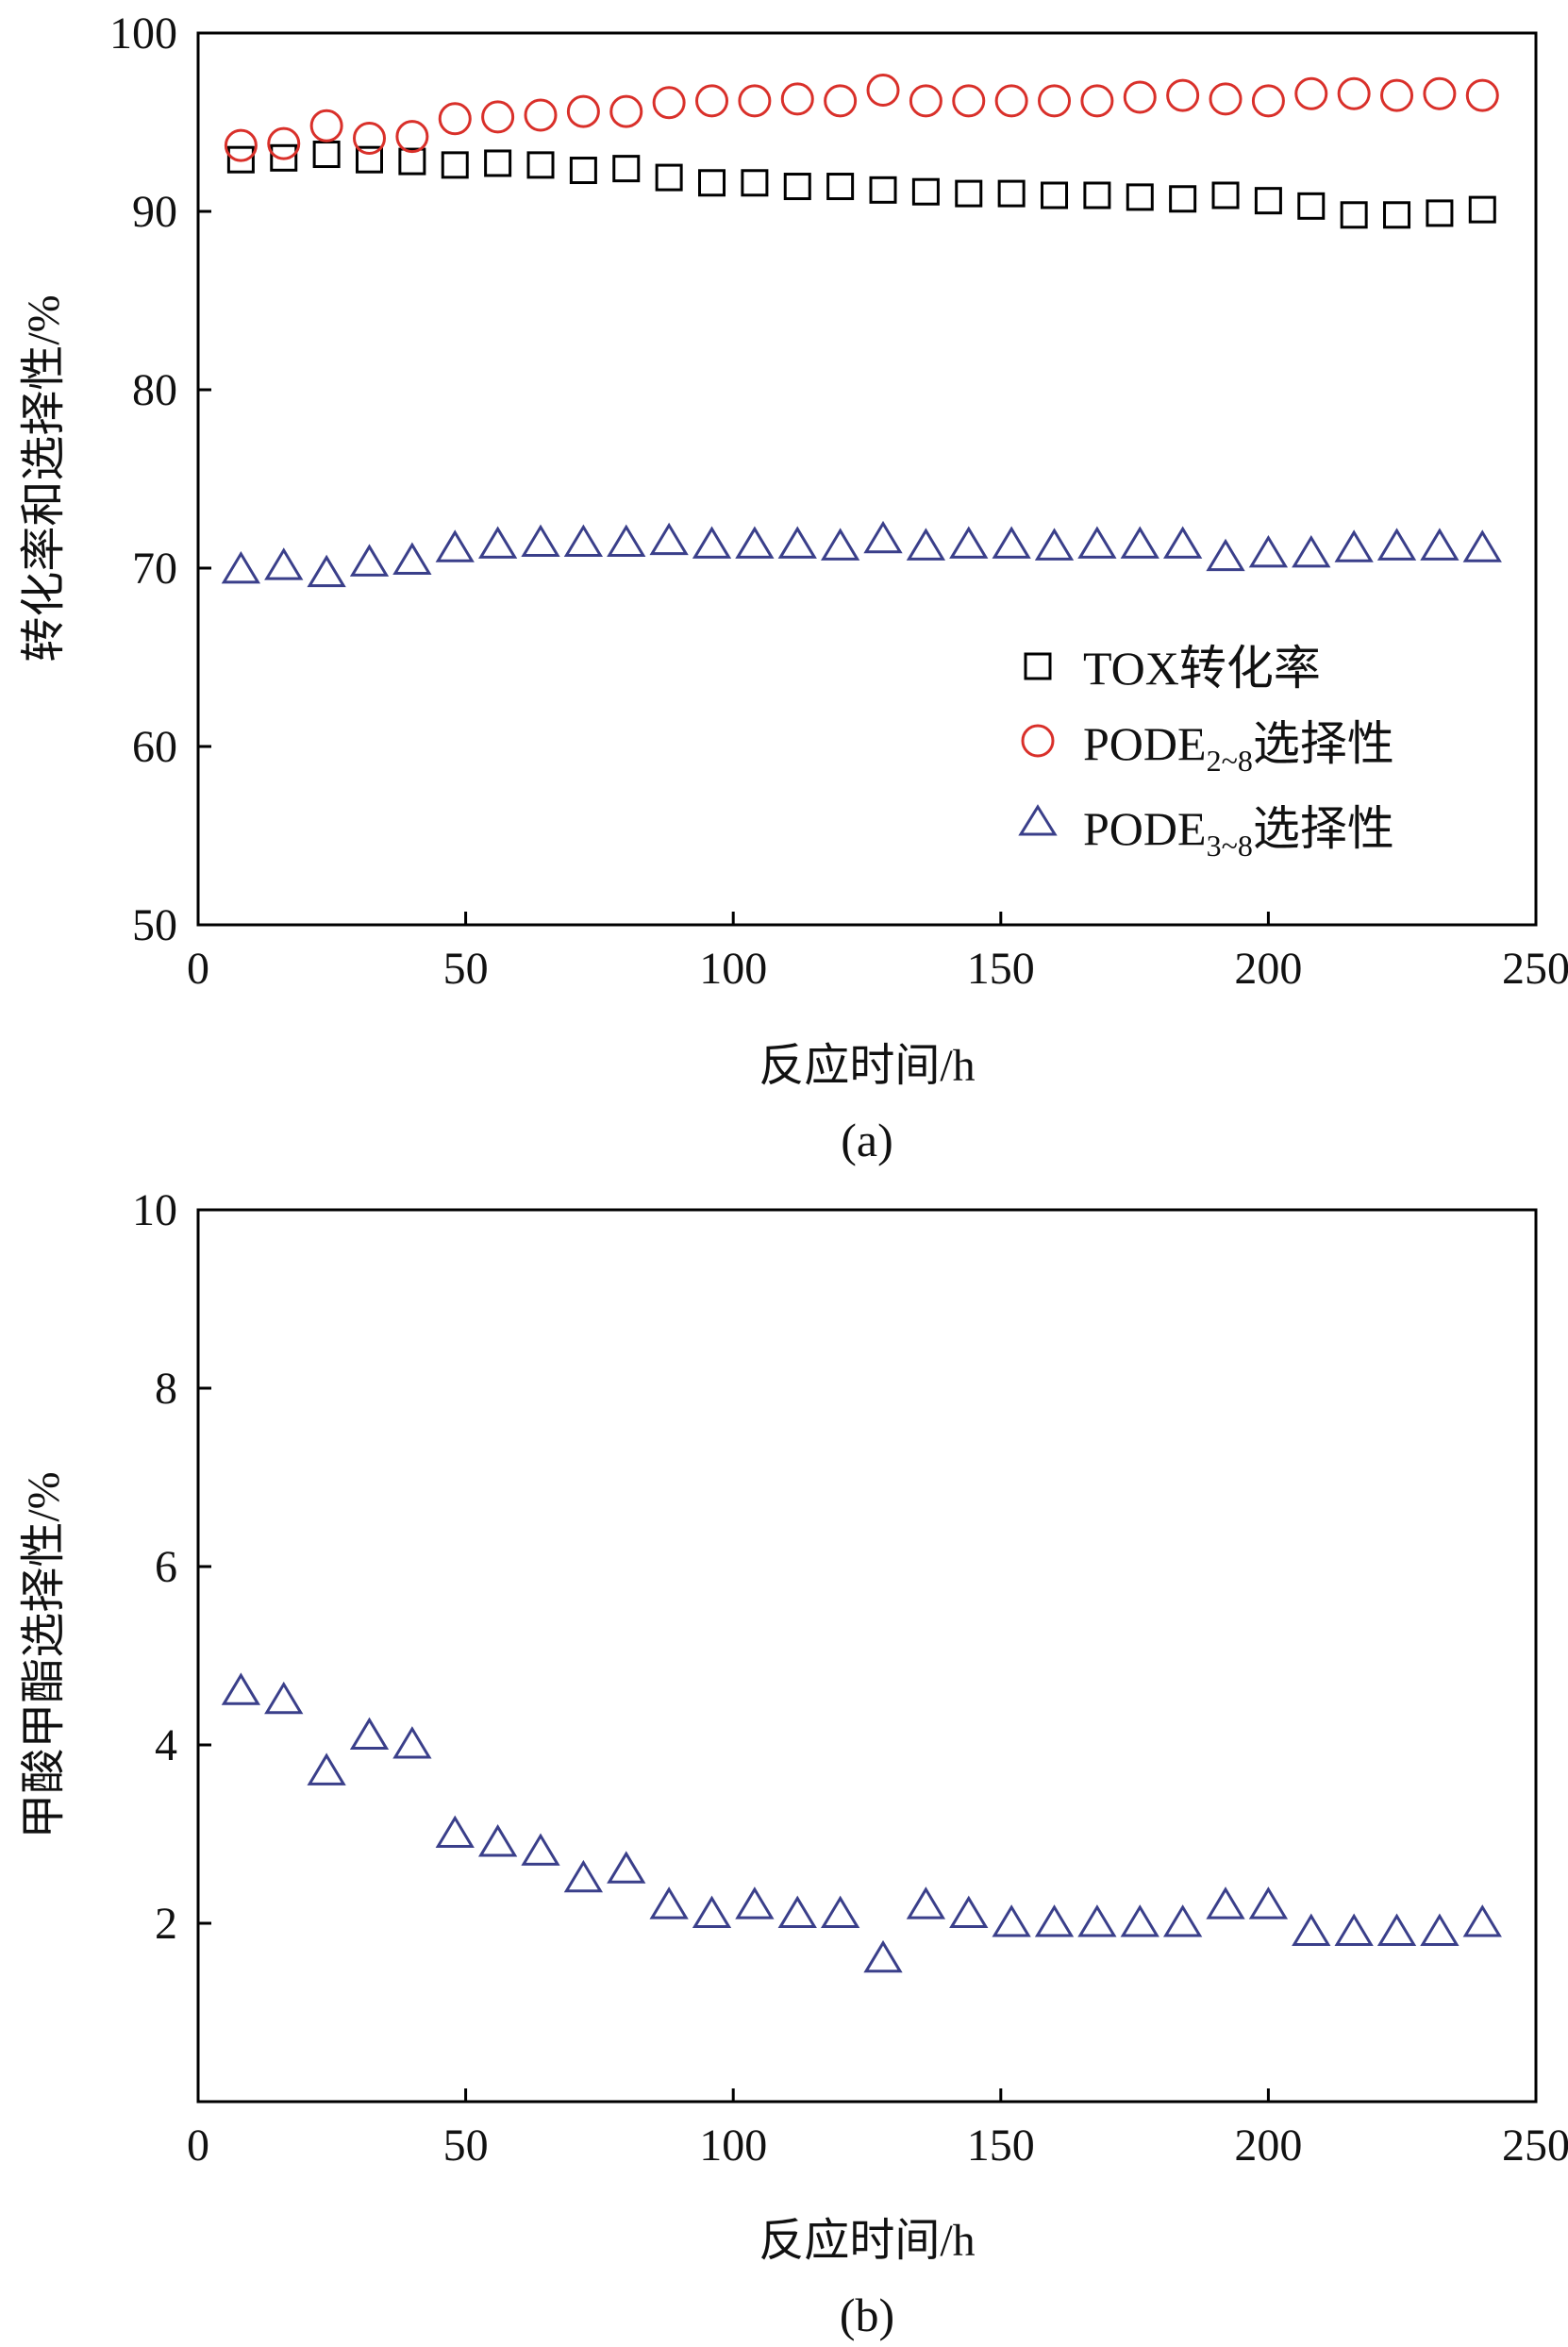  Describe the element at coordinates (198, 969) in the screenshot. I see `x-tick-label: 0` at that location.